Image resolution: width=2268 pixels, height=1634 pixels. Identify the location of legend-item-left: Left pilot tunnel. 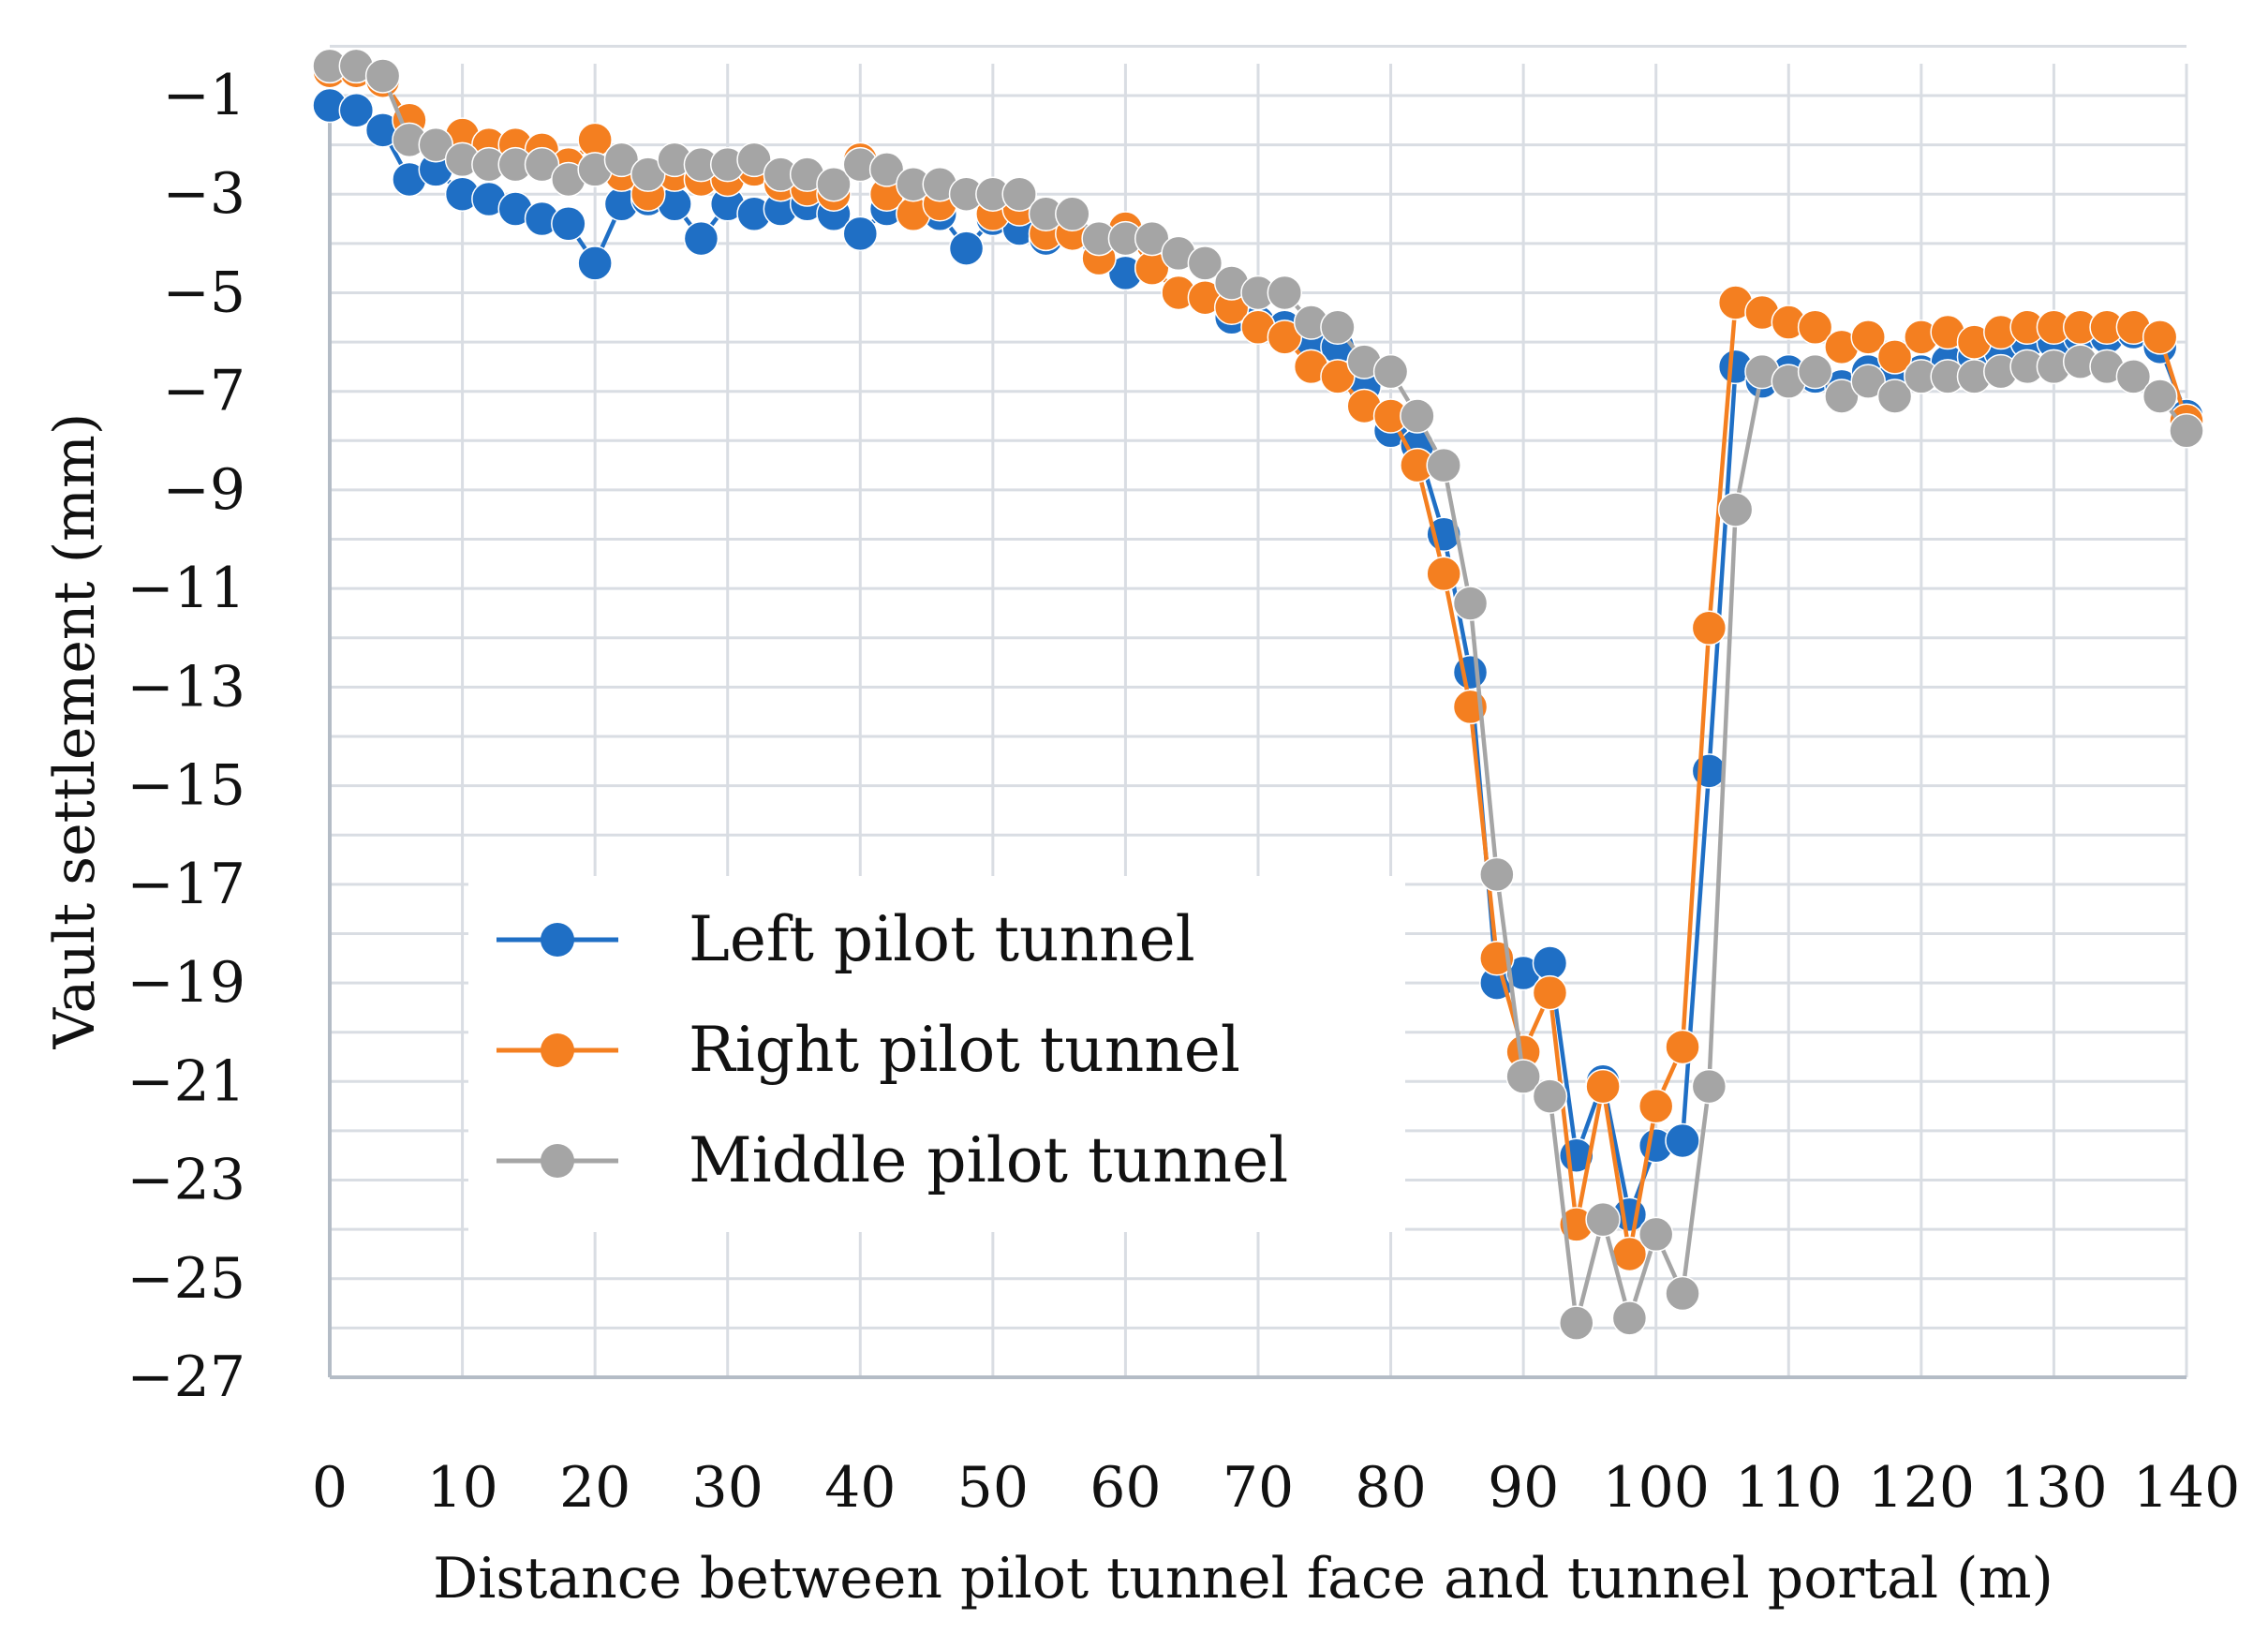
(846, 939).